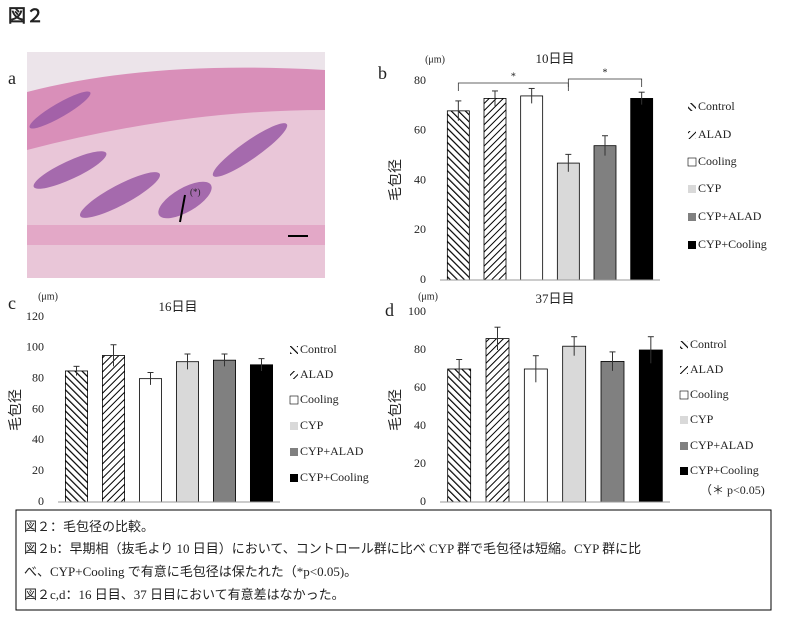 The width and height of the screenshot is (793, 621). Describe the element at coordinates (554, 58) in the screenshot. I see `chart-title: 10日目` at that location.